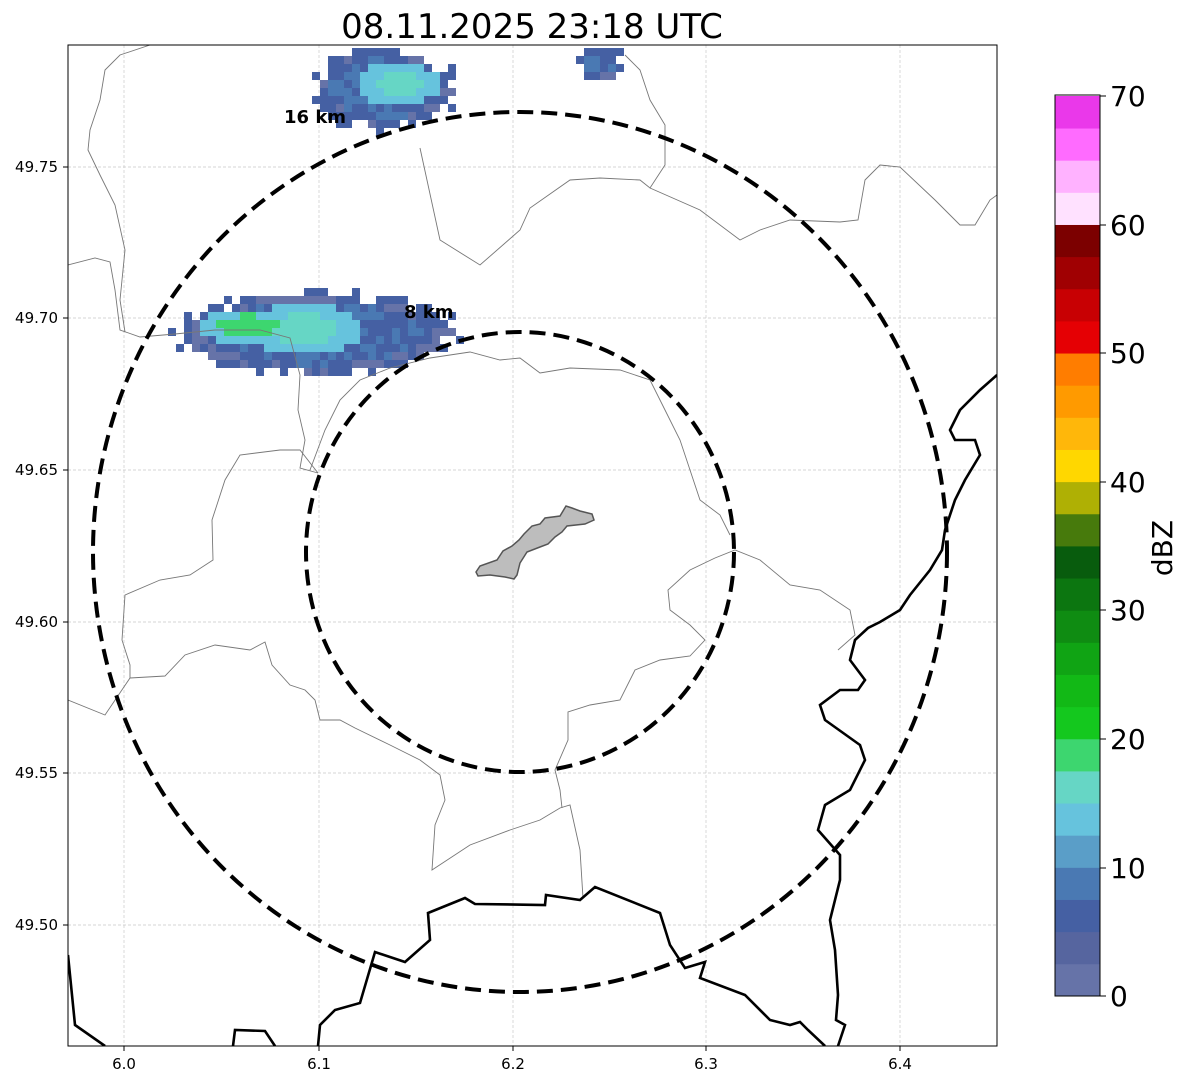 This screenshot has height=1084, width=1188. I want to click on y-tick-label: 49.60, so click(36, 622).